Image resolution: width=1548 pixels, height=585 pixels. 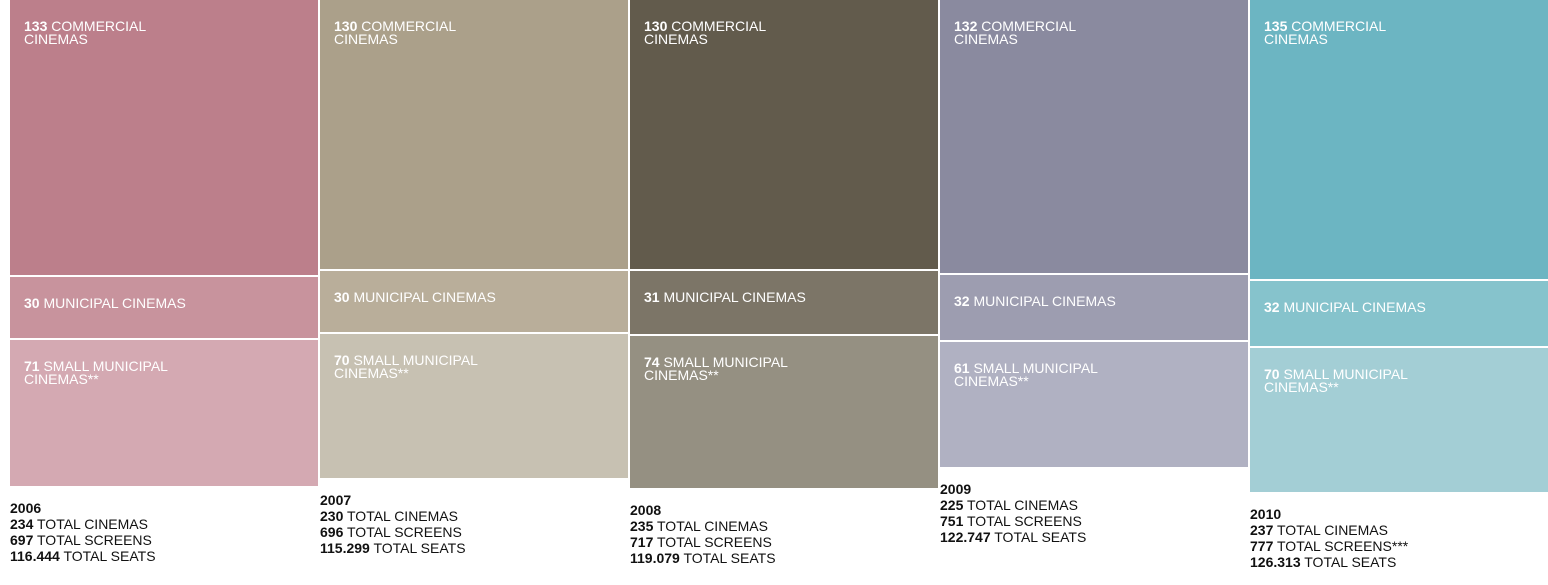 What do you see at coordinates (332, 531) in the screenshot?
I see `total-value: 696` at bounding box center [332, 531].